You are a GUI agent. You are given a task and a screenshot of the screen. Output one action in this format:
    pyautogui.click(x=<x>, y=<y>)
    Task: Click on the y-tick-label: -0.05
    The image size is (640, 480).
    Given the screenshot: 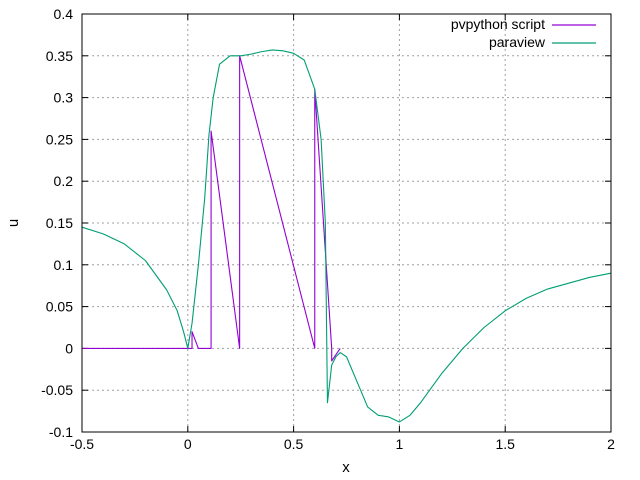 What is the action you would take?
    pyautogui.click(x=57, y=390)
    